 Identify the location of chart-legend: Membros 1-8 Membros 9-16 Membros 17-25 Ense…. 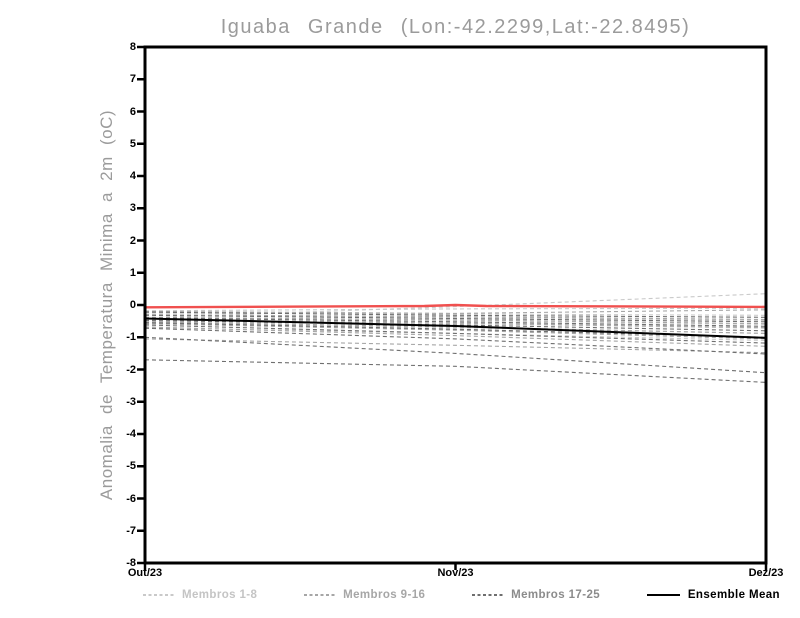
(461, 595).